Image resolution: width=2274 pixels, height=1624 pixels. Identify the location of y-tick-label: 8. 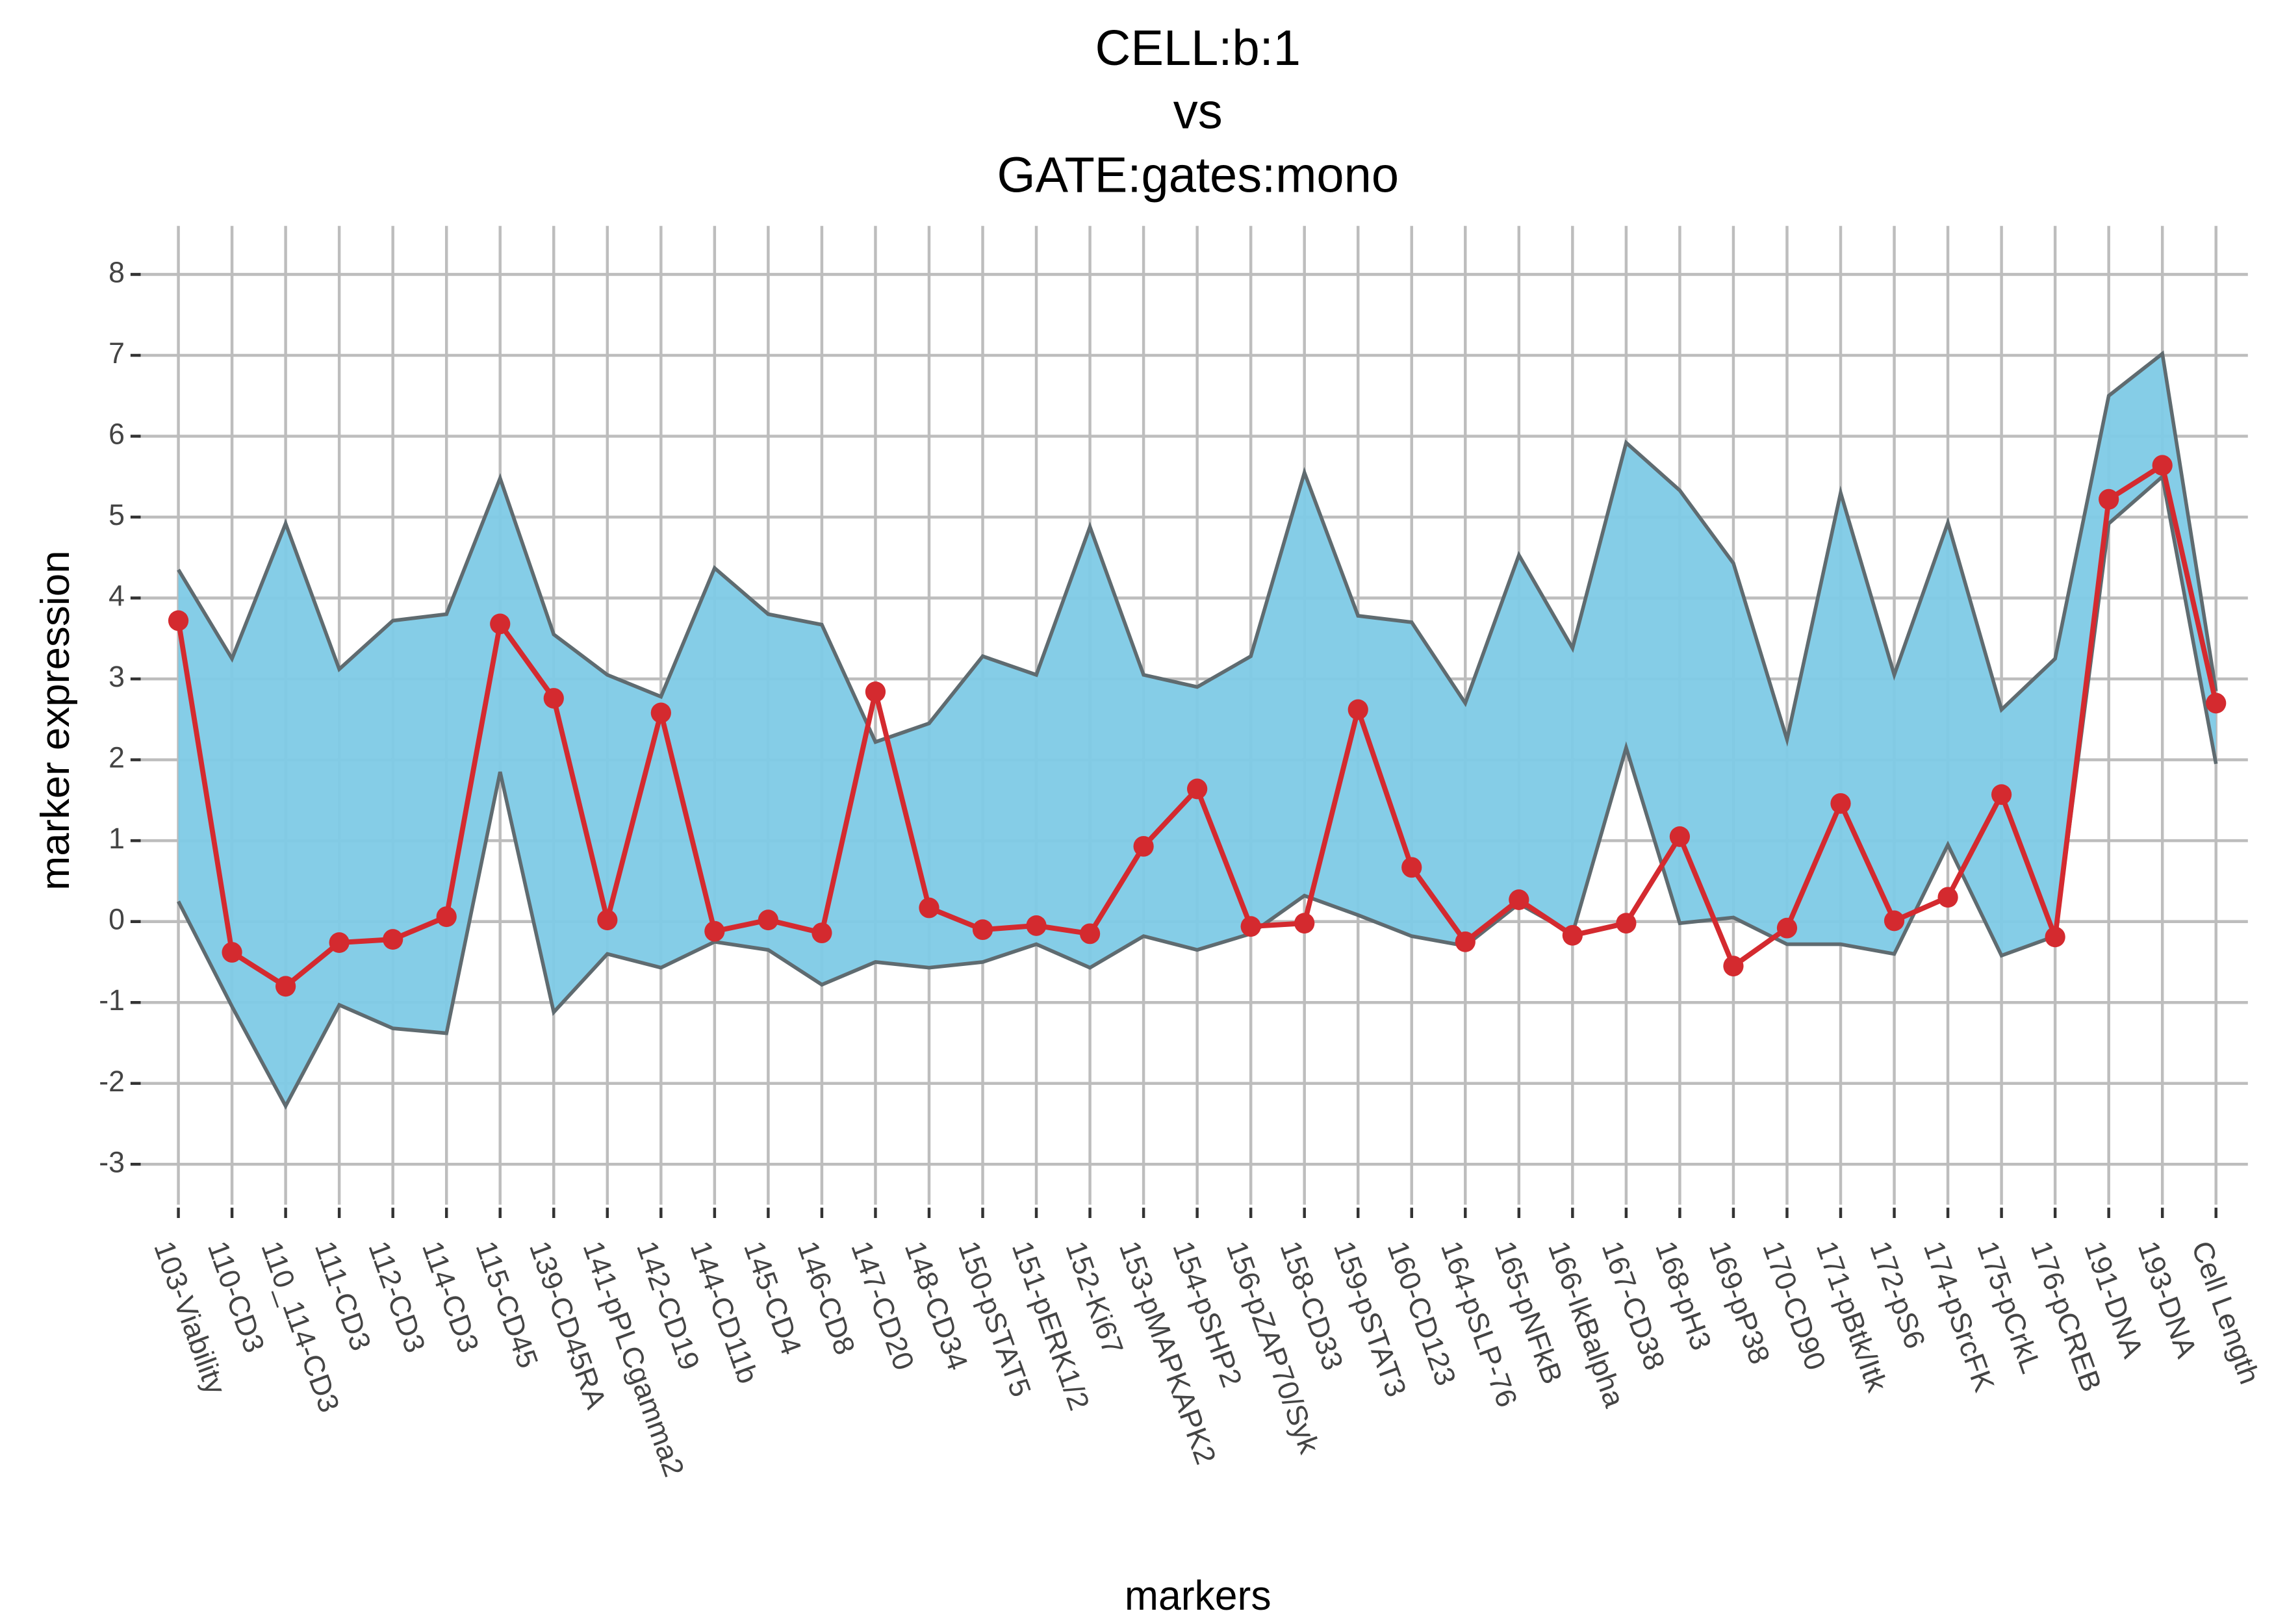
(117, 271).